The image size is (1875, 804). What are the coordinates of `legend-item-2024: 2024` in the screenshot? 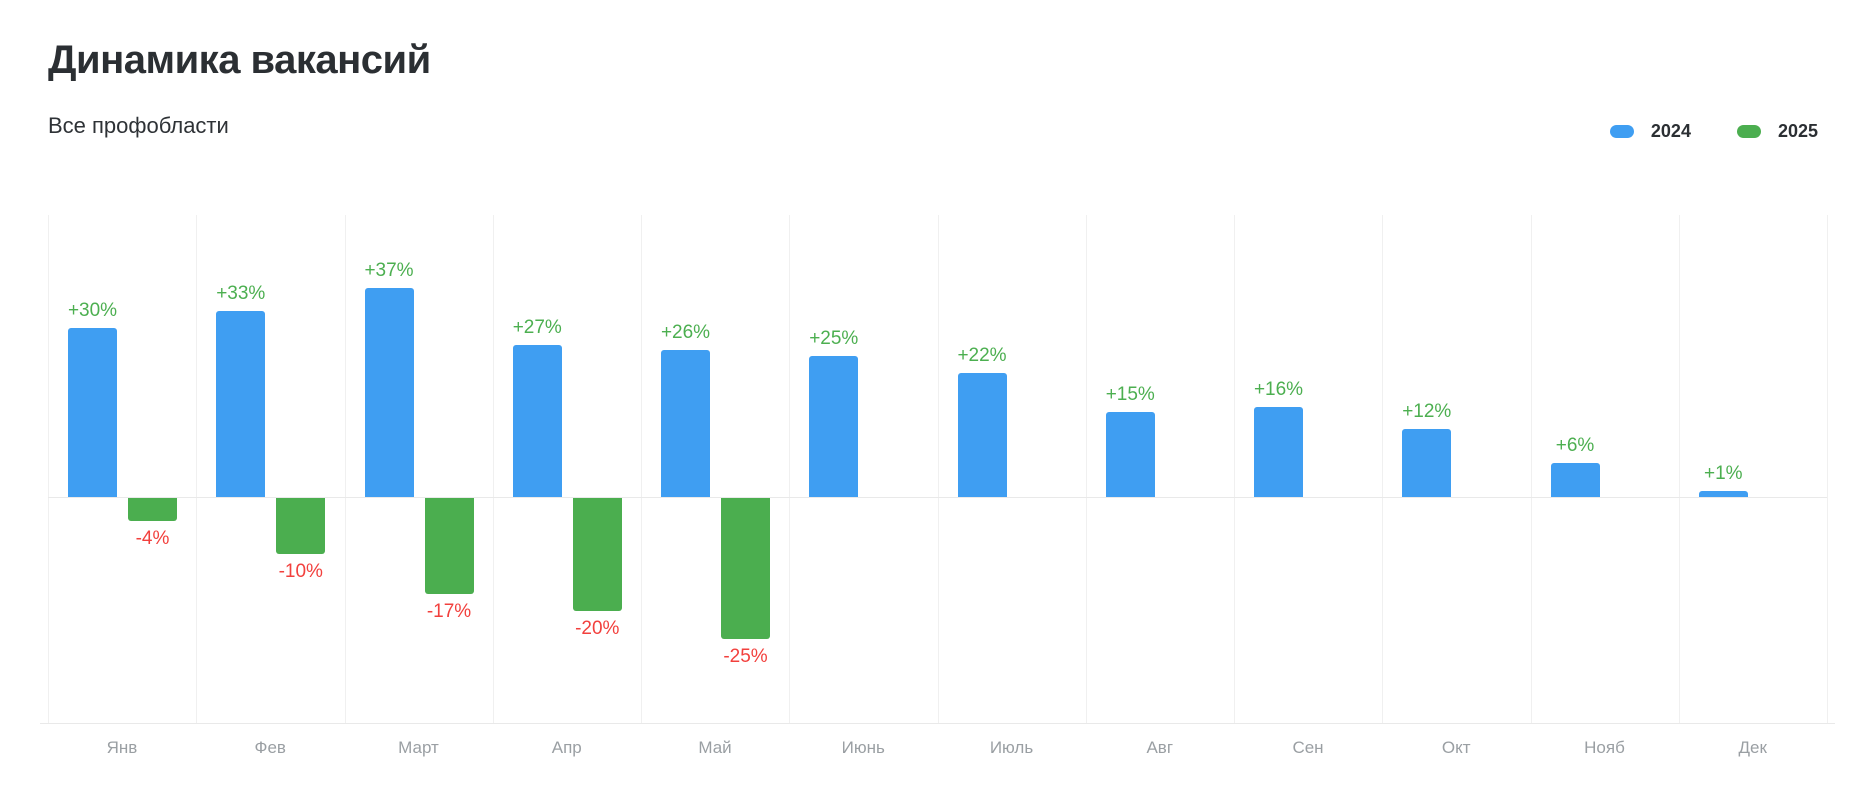 It's located at (1650, 131).